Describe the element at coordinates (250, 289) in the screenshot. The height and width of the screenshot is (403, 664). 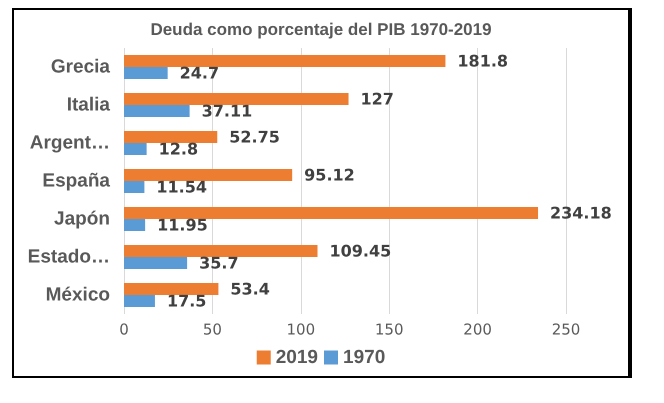
I see `data-label: 53.4` at that location.